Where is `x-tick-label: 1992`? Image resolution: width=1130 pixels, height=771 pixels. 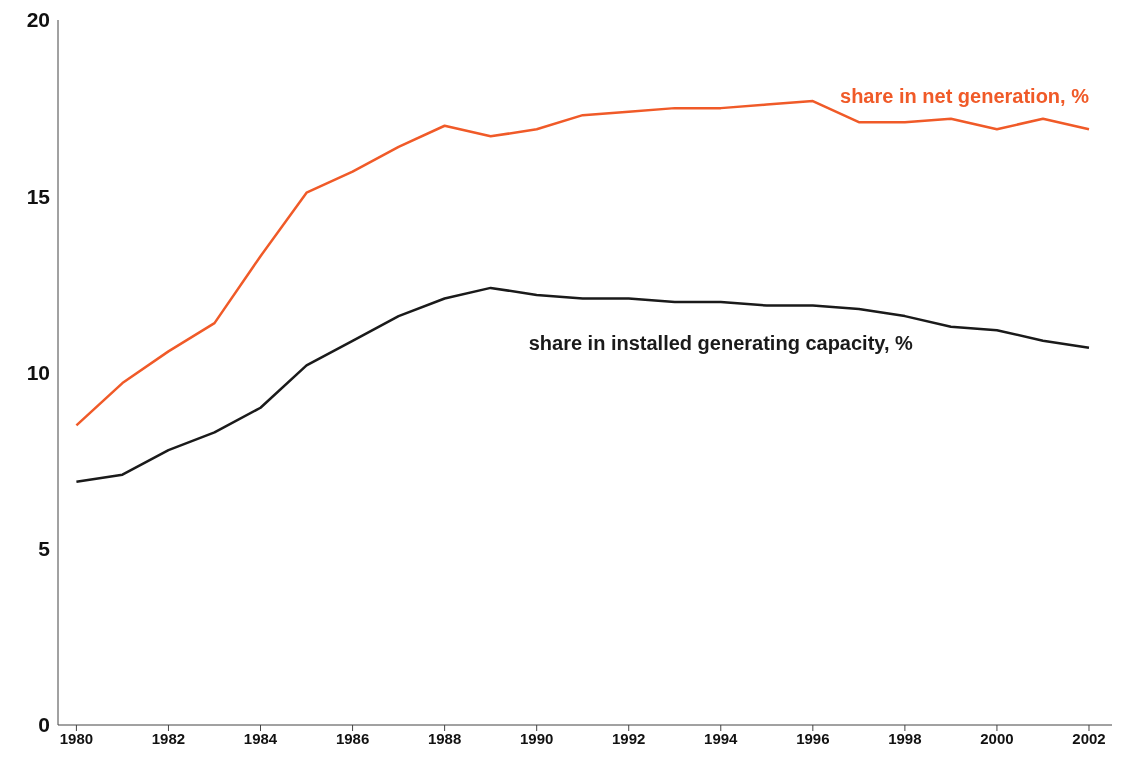 x-tick-label: 1992 is located at coordinates (629, 738).